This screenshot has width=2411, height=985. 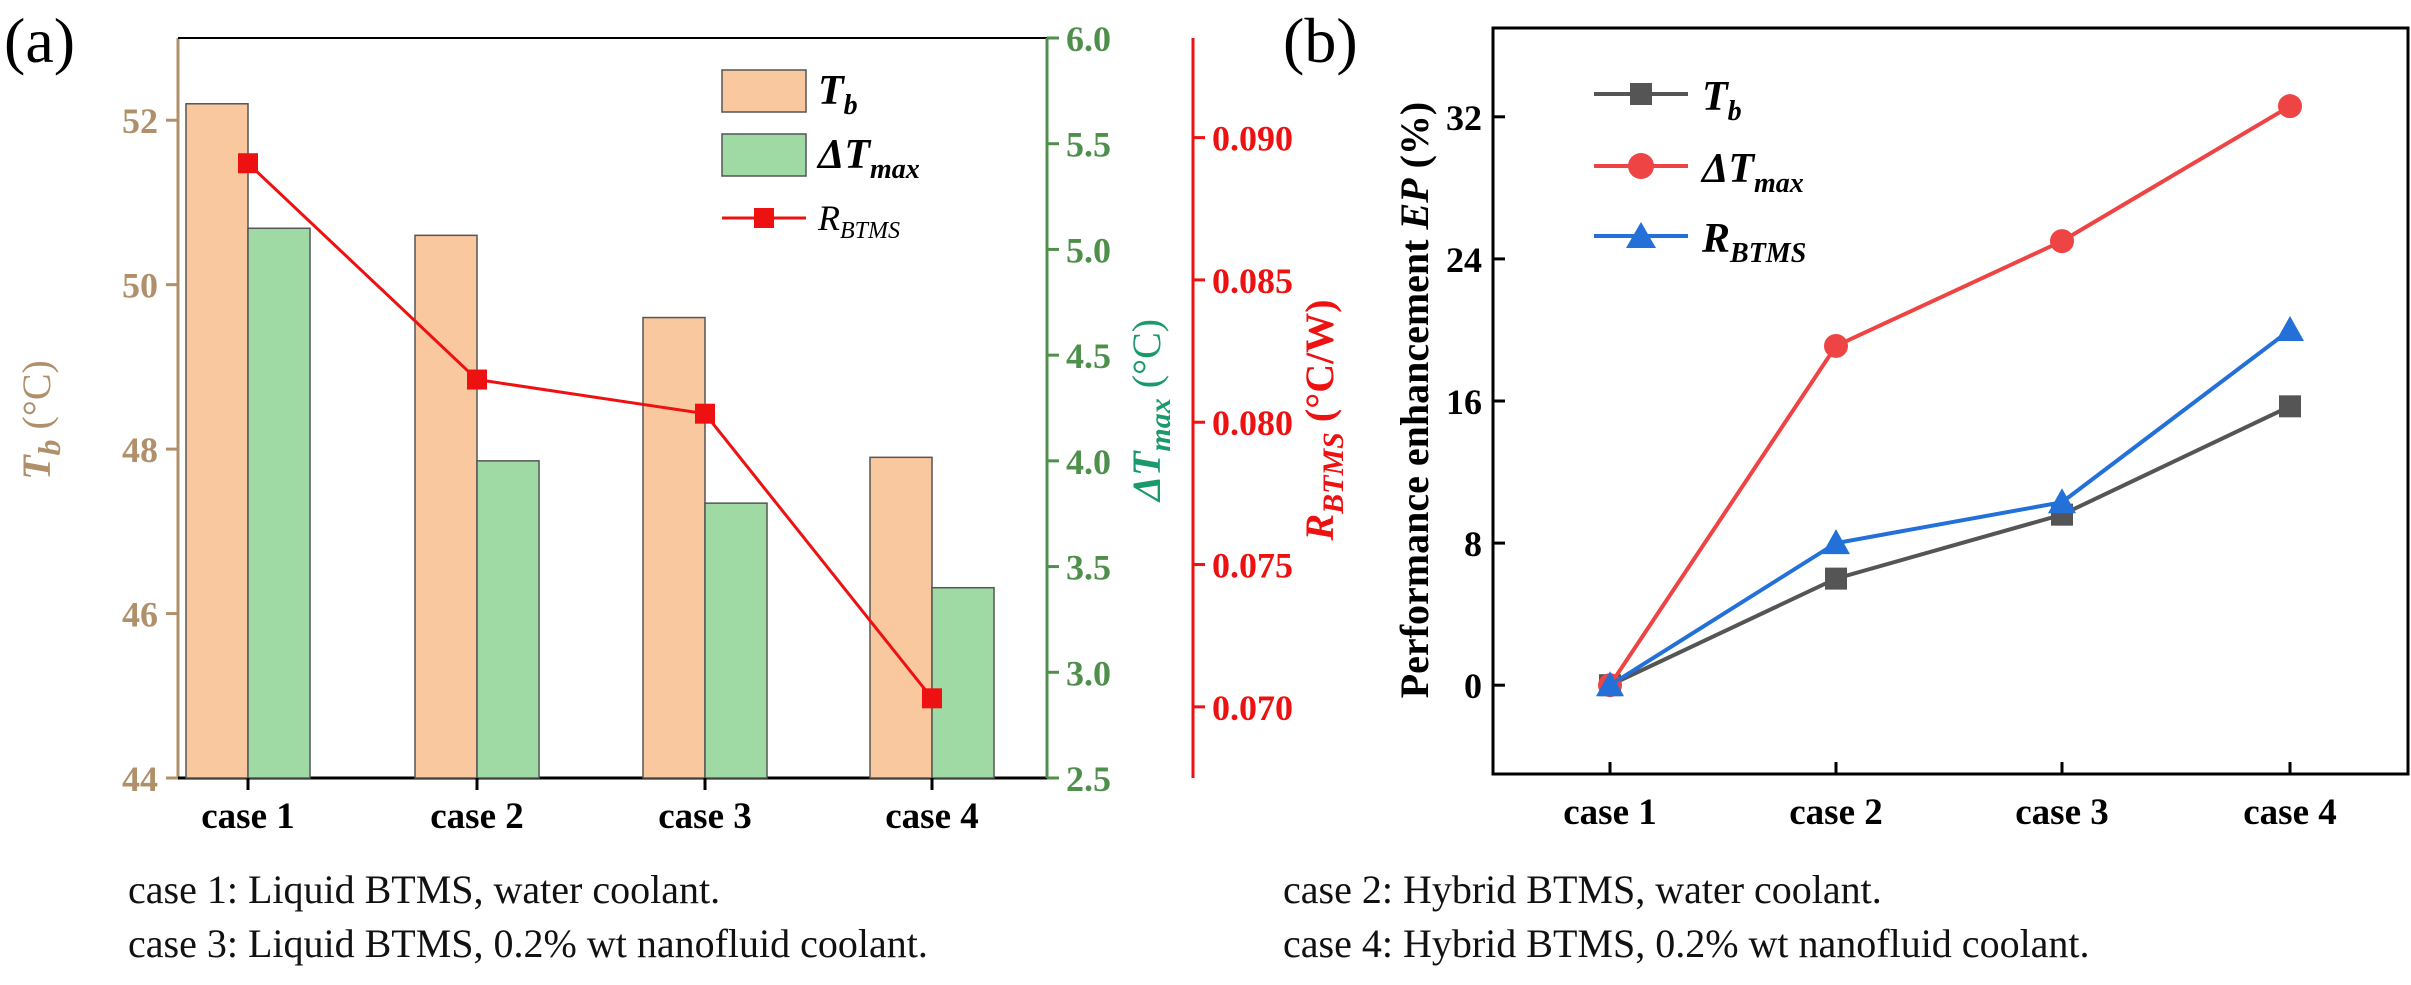 I want to click on right-axis-dtmax-title-unit: (°C), so click(x=1146, y=358).